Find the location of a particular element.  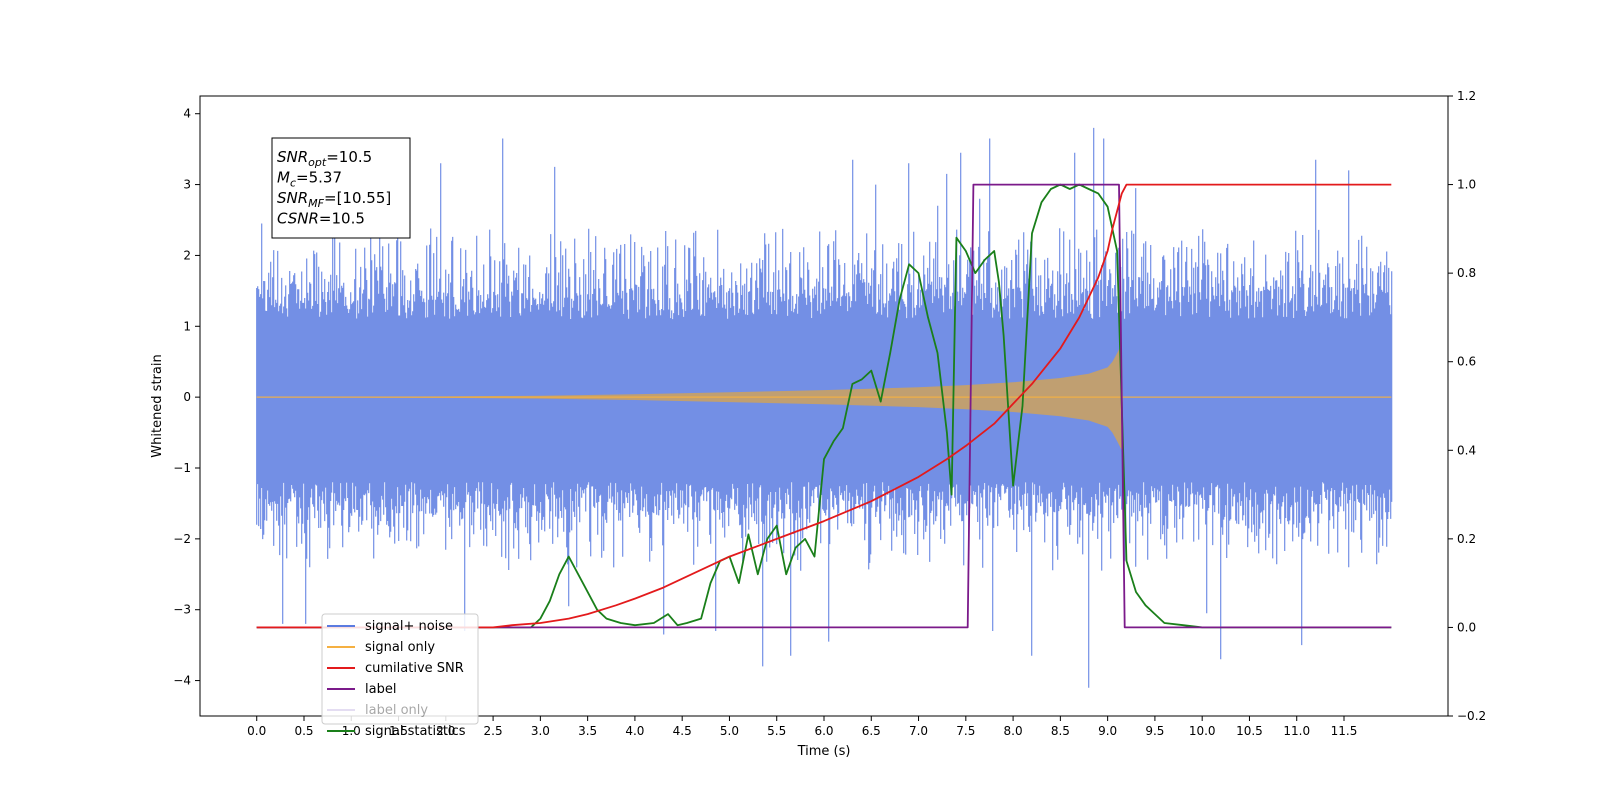

legend-entry: label is located at coordinates (380, 689).